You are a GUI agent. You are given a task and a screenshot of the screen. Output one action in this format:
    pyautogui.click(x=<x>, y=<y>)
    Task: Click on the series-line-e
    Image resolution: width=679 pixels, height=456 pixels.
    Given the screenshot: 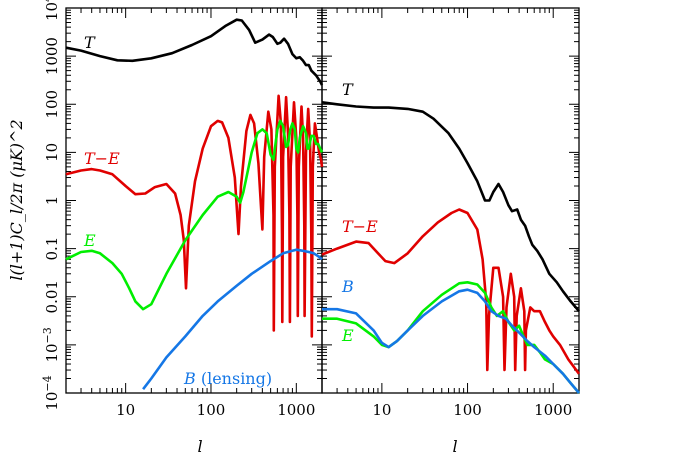 What is the action you would take?
    pyautogui.click(x=451, y=337)
    